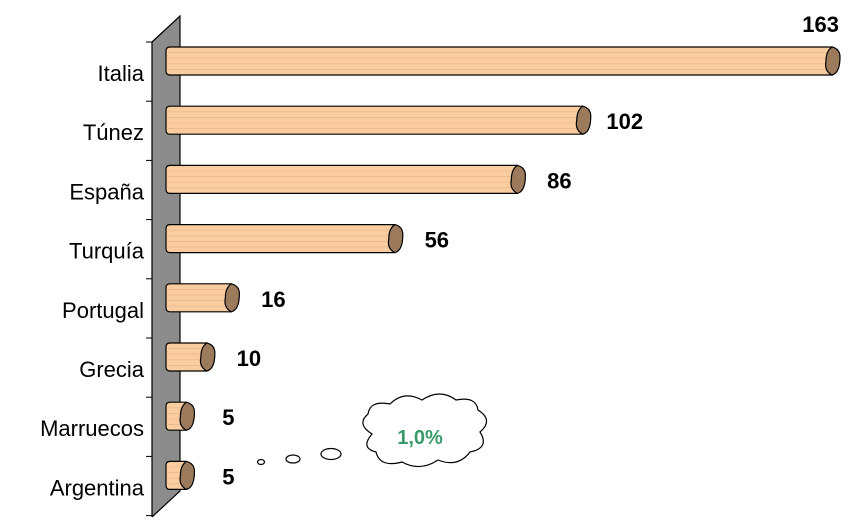 The width and height of the screenshot is (844, 522). What do you see at coordinates (559, 180) in the screenshot?
I see `value-label: 86` at bounding box center [559, 180].